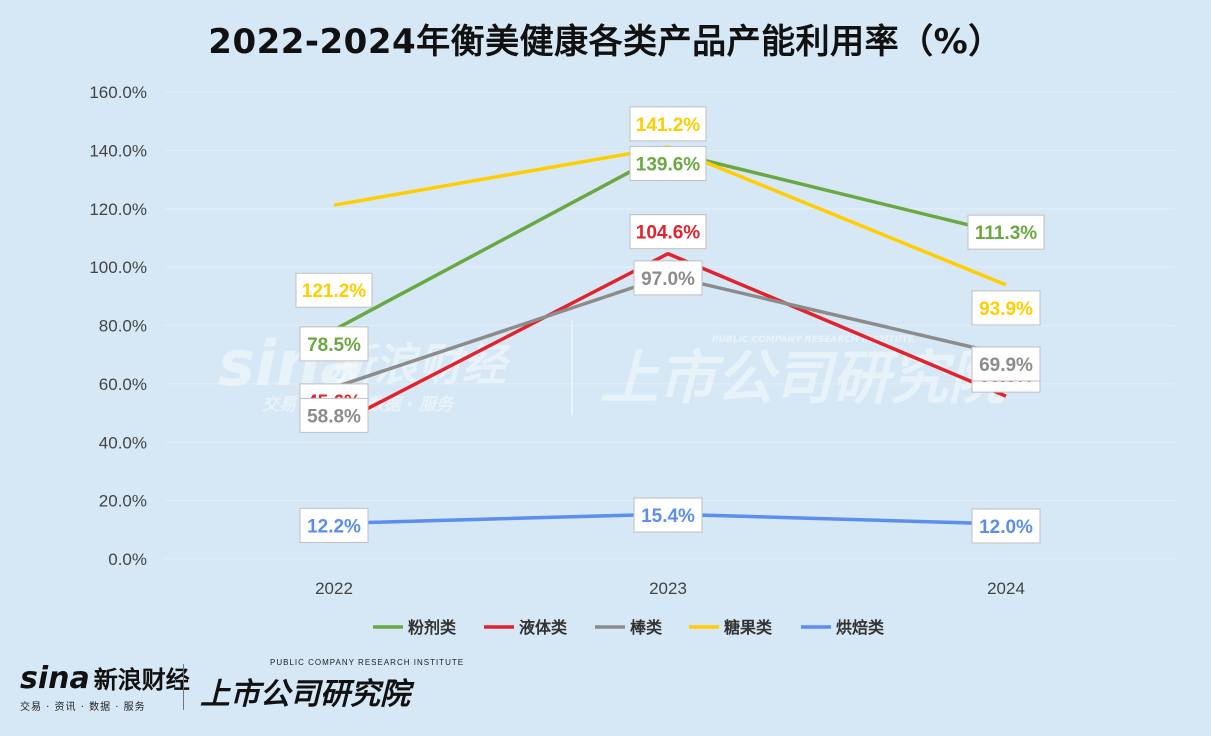 This screenshot has height=736, width=1211. Describe the element at coordinates (118, 209) in the screenshot. I see `y-tick-label: 120.0%` at that location.